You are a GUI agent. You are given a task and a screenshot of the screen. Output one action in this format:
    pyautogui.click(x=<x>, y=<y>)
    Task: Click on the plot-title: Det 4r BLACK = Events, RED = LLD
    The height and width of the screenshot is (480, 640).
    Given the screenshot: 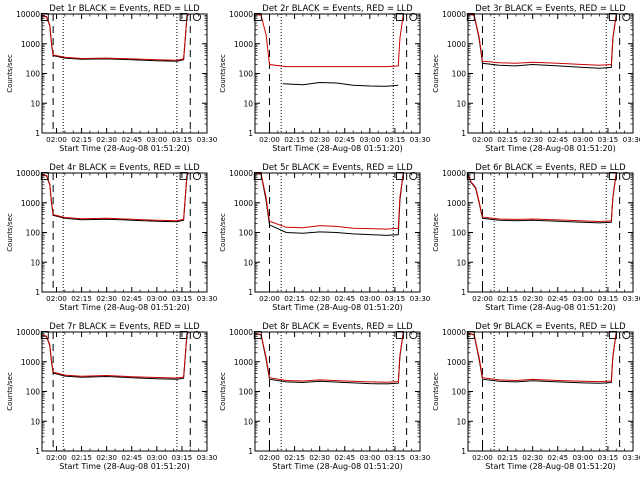 What is the action you would take?
    pyautogui.click(x=124, y=168)
    